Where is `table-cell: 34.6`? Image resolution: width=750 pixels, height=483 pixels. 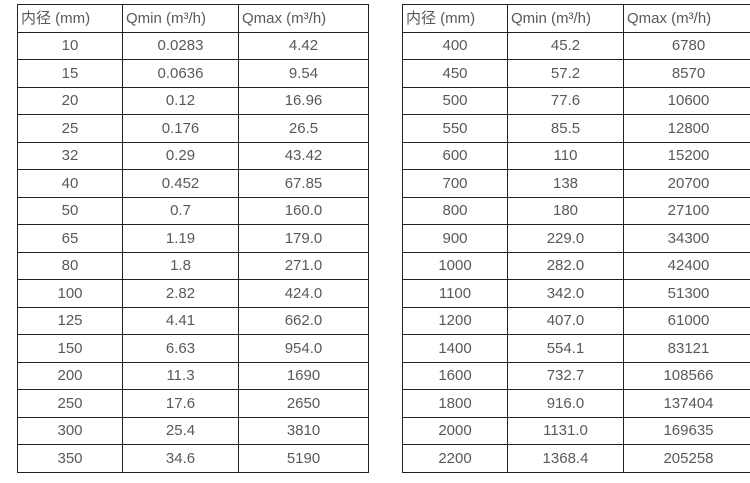
table-cell: 34.6 is located at coordinates (180, 458).